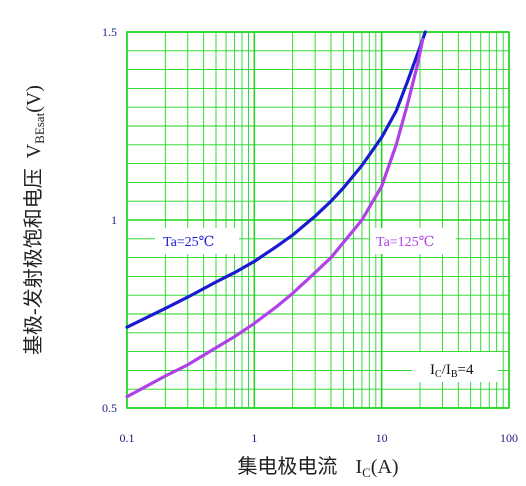  I want to click on annotation-box, so click(455, 367).